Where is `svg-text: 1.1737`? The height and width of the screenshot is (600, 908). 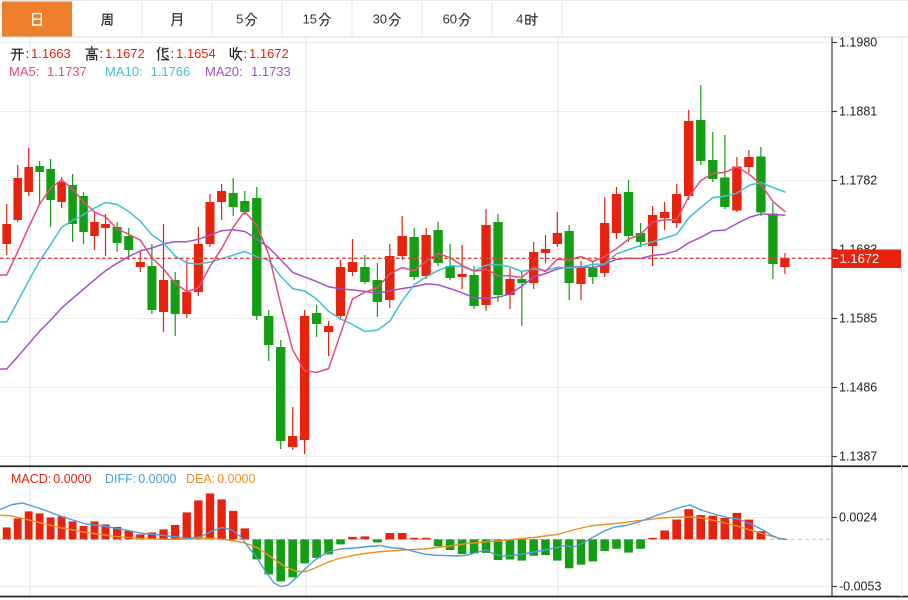 svg-text: 1.1737 is located at coordinates (67, 71).